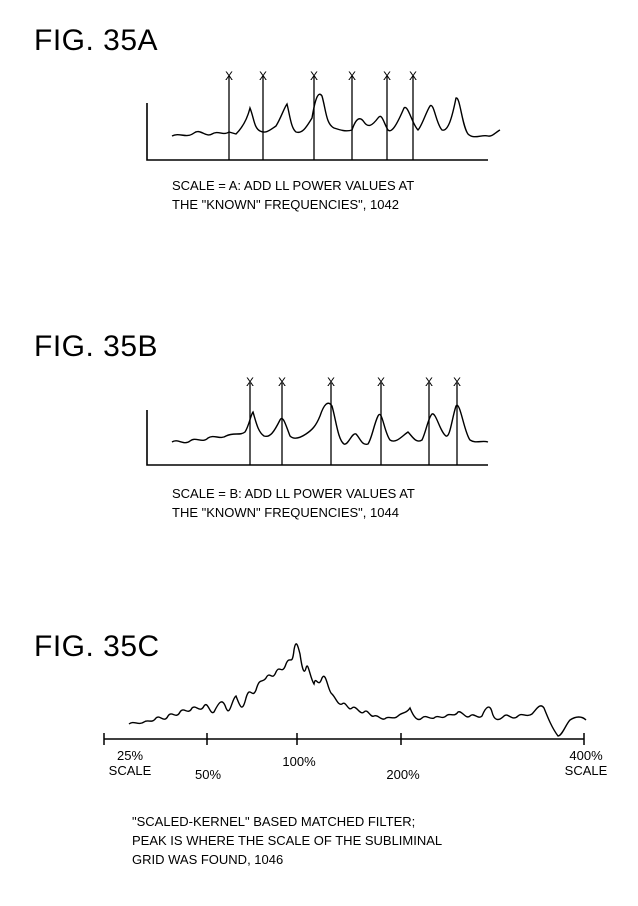 Image resolution: width=638 pixels, height=906 pixels. I want to click on caption-line: THE "KNOWN" FREQUENCIES", 1044, so click(293, 512).